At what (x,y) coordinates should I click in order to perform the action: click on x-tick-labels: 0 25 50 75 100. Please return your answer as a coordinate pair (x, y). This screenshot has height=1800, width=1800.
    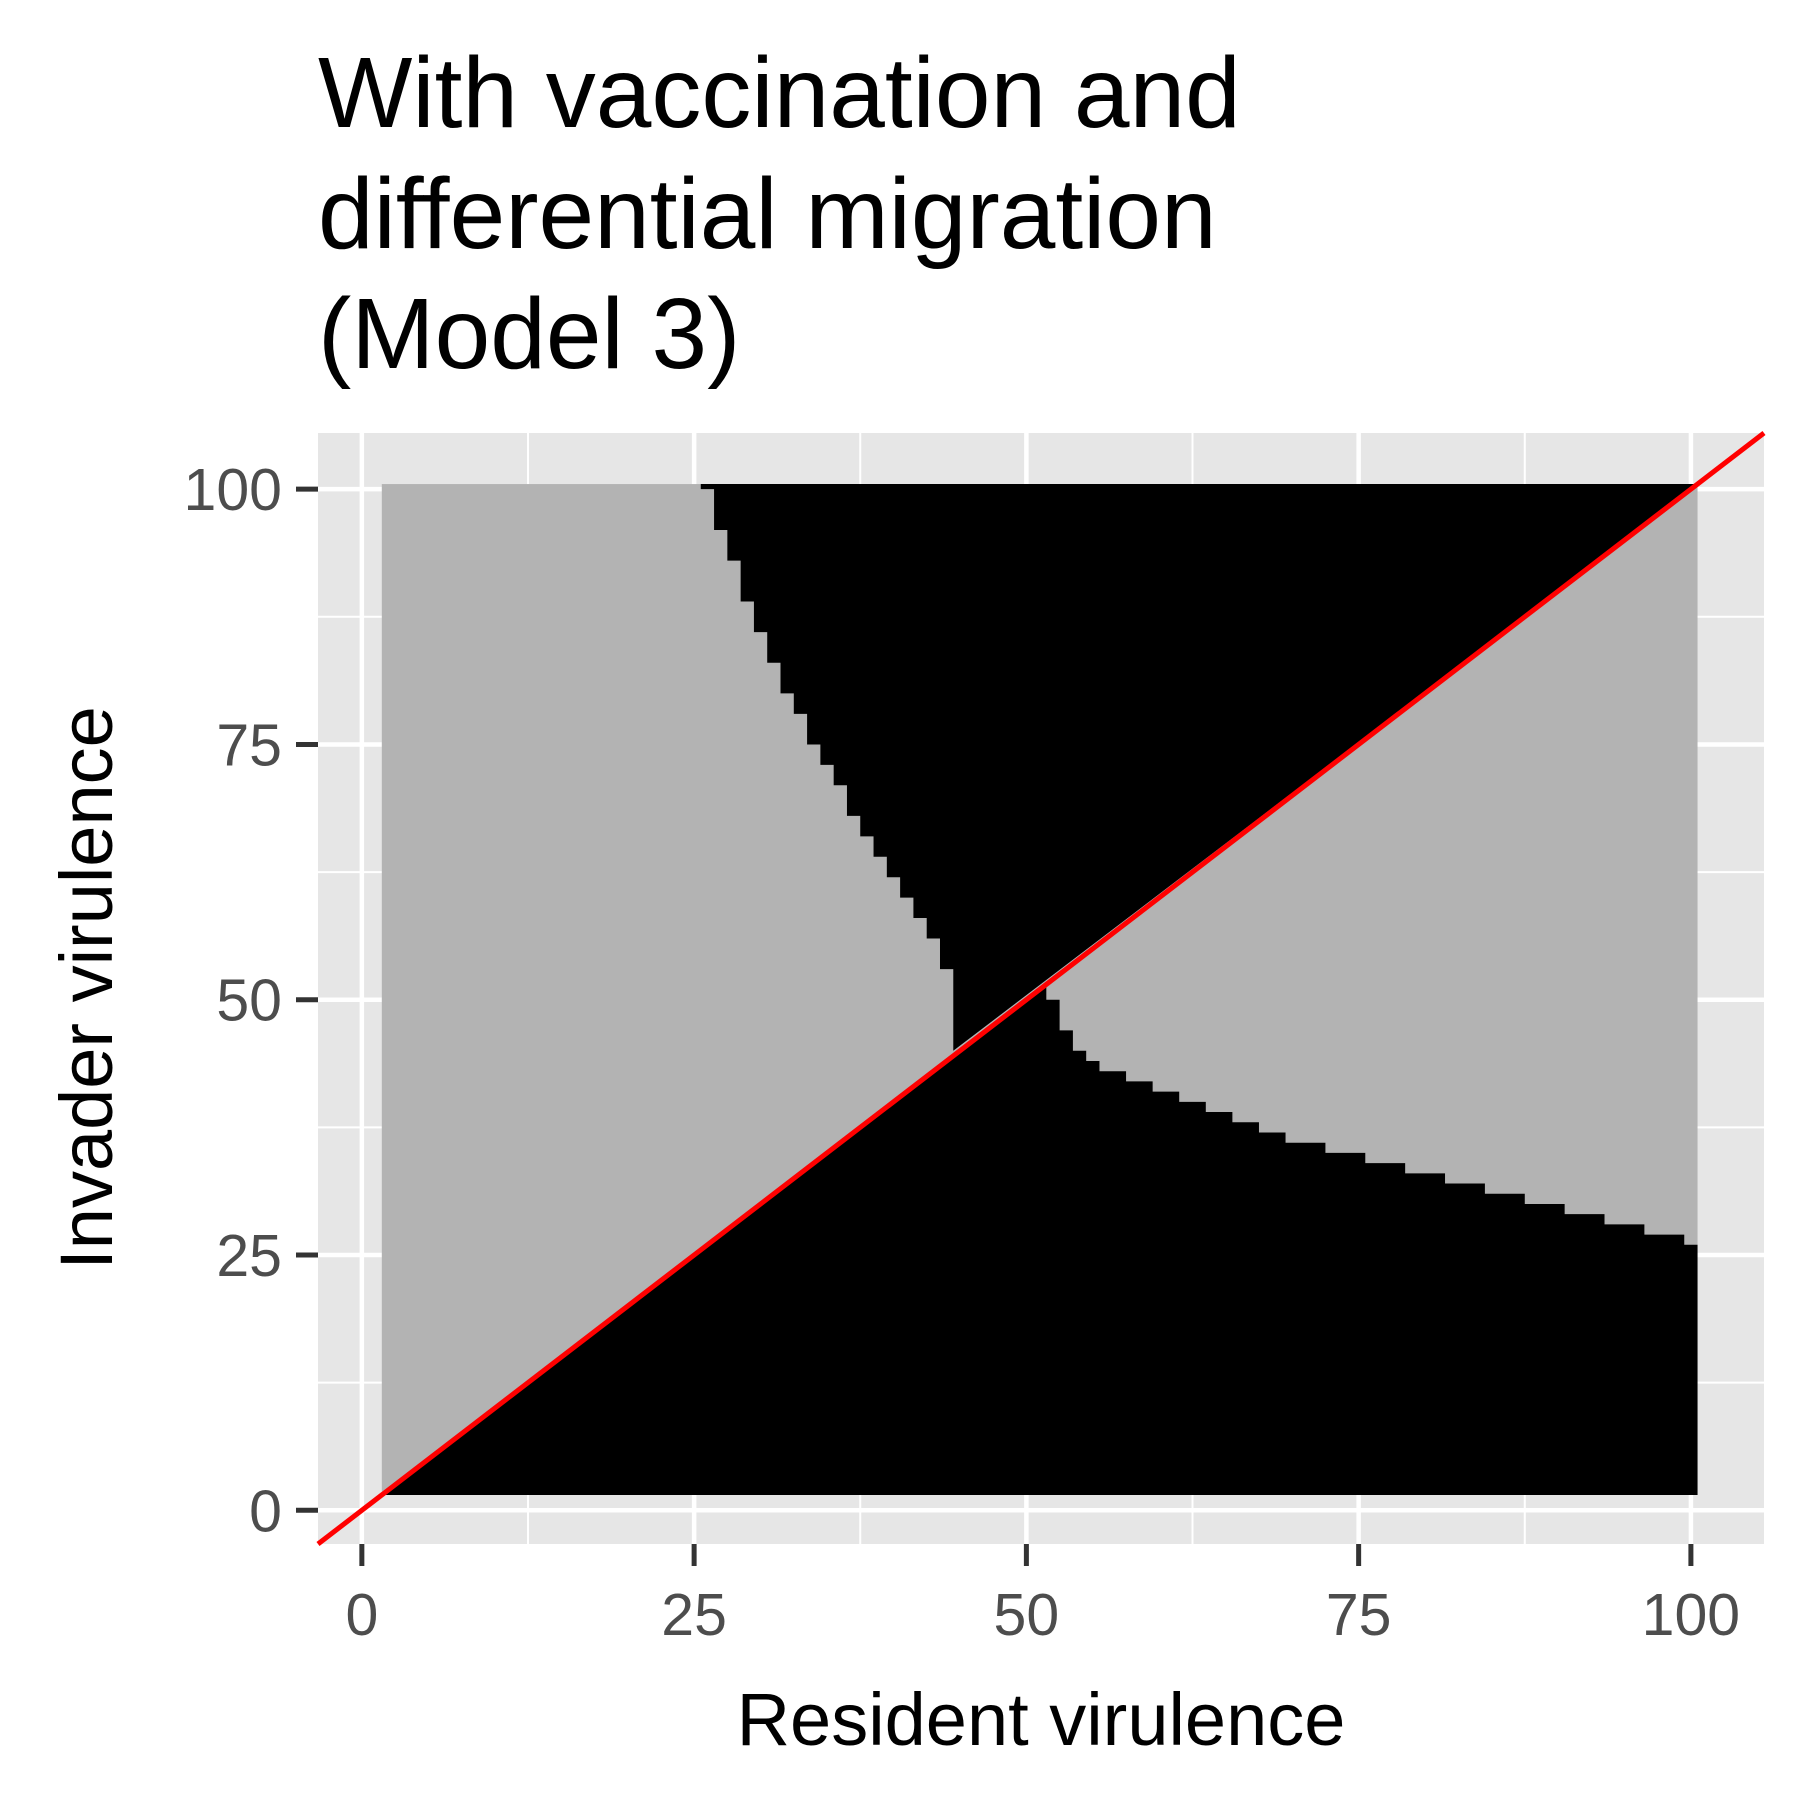
    Looking at the image, I should click on (1042, 1615).